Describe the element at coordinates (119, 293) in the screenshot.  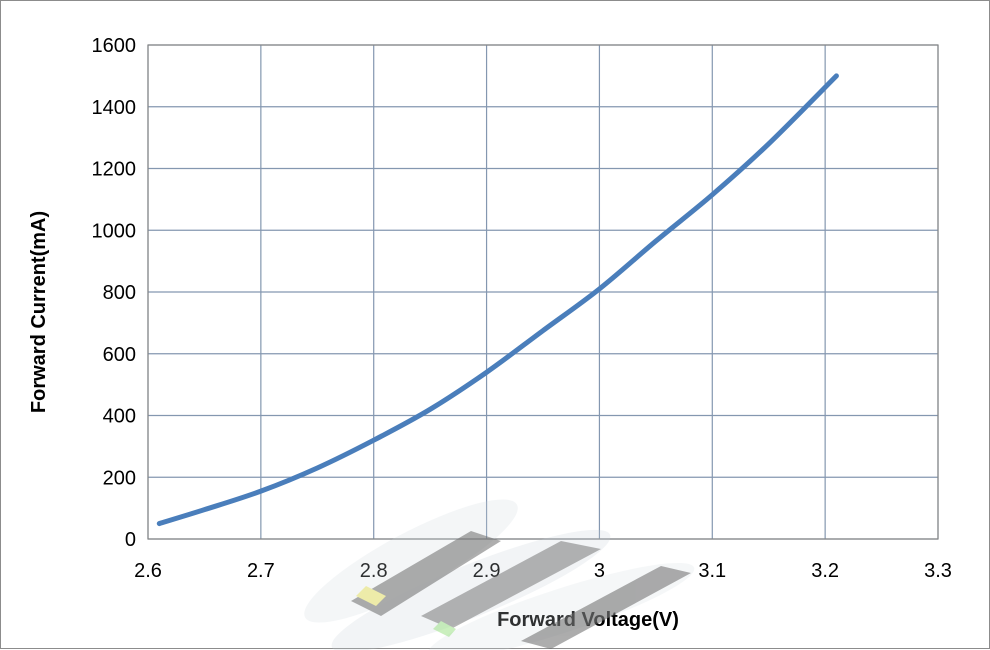
I see `y-tick-label: 800` at that location.